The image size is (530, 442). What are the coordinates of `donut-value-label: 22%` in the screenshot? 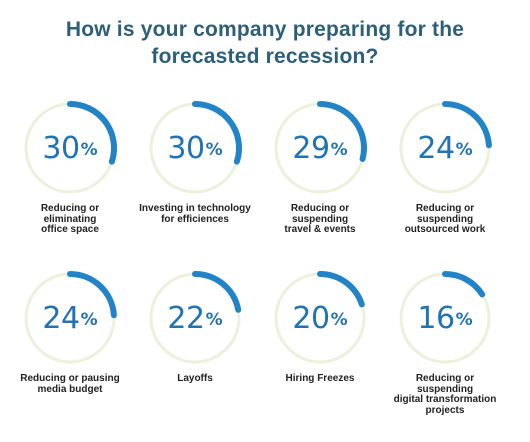 It's located at (195, 318).